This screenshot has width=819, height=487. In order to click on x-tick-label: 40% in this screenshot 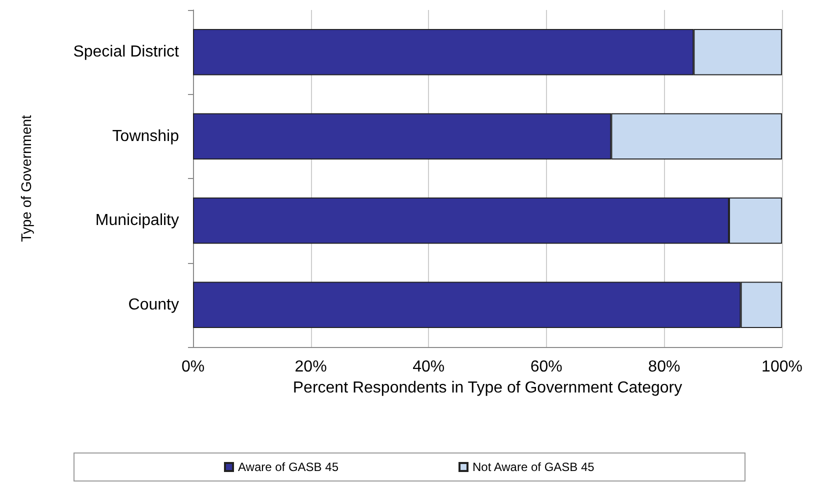, I will do `click(428, 367)`.